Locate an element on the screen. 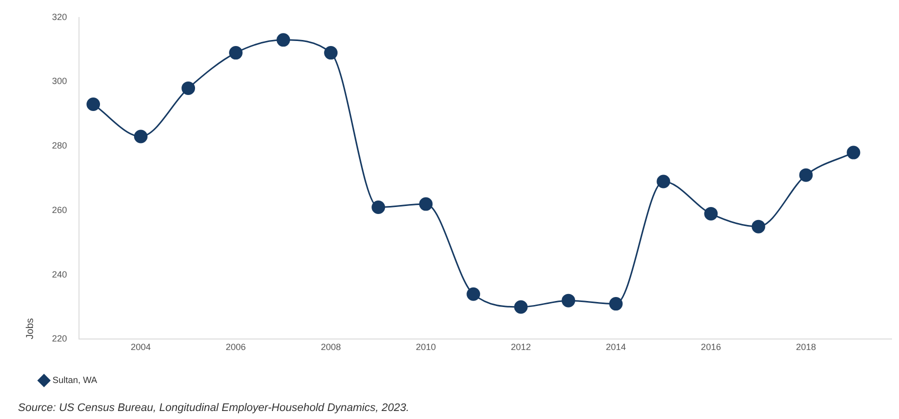 This screenshot has height=419, width=899. y-tick-label: 320 is located at coordinates (60, 17).